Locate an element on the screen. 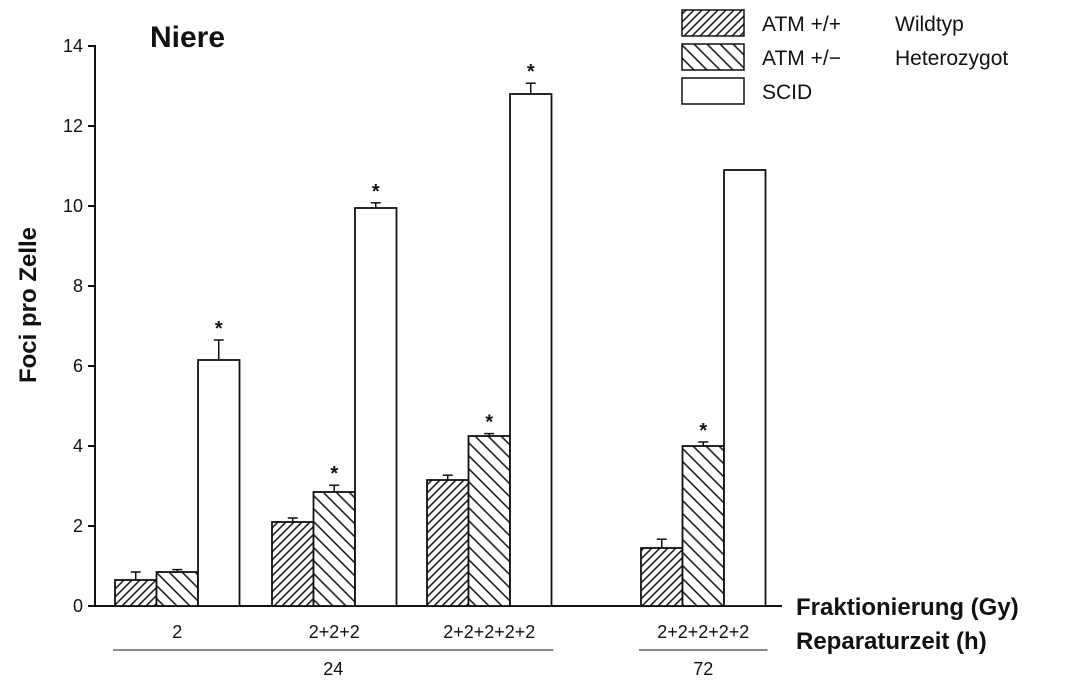  x-row1-label: Fraktionierung (Gy) is located at coordinates (907, 607).